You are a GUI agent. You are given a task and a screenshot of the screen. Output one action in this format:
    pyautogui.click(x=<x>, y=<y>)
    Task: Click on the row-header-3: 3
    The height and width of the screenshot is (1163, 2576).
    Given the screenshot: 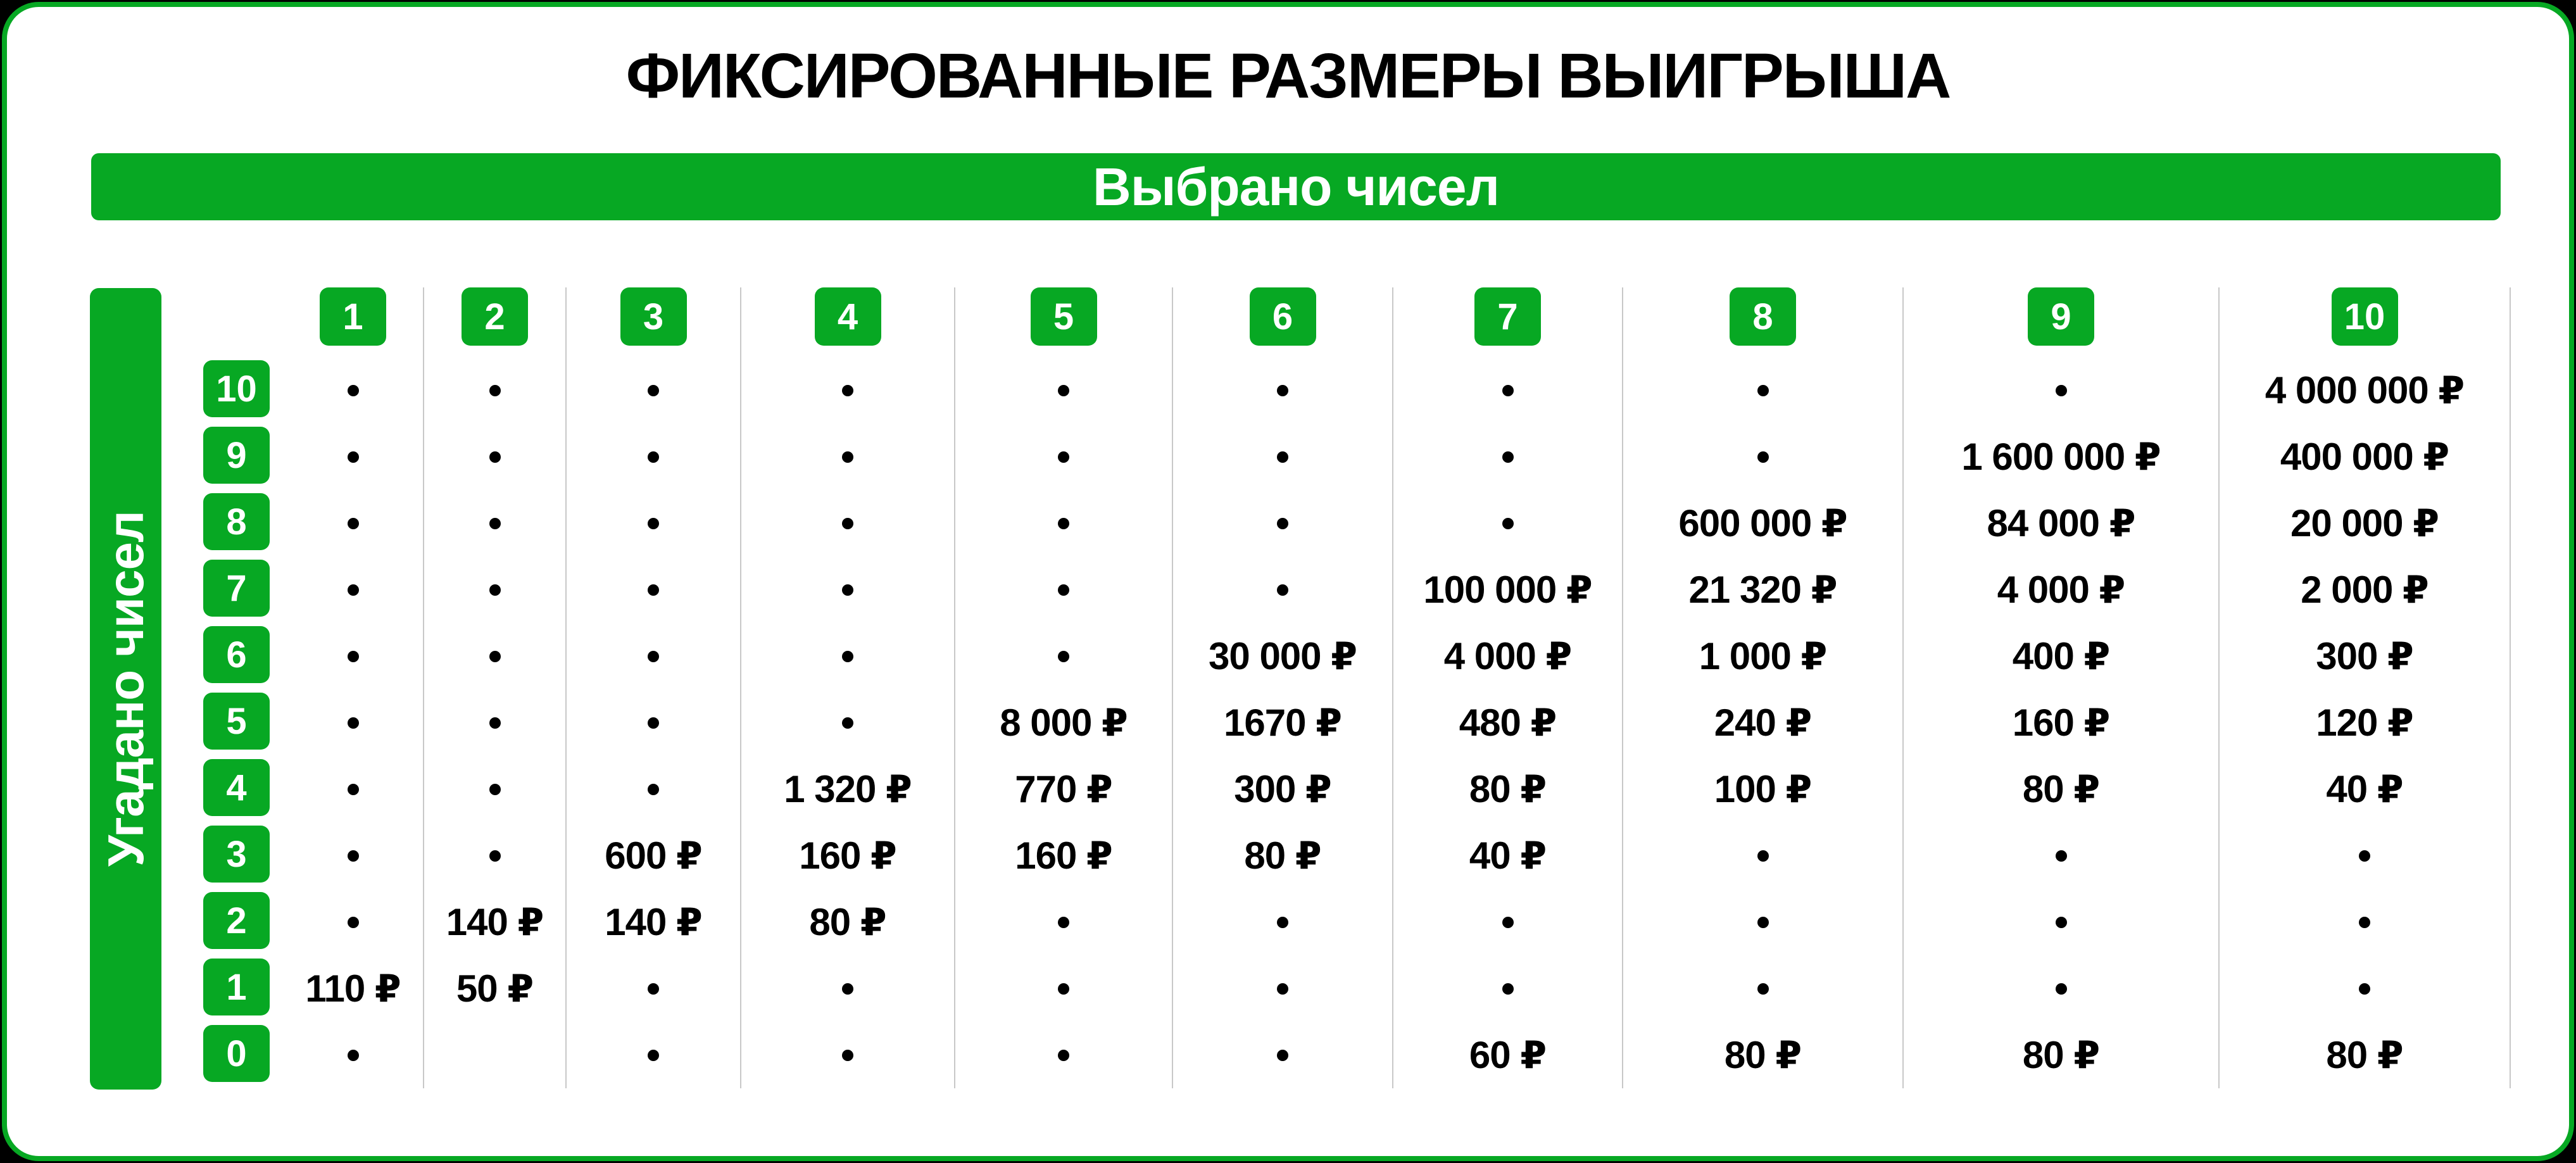 What is the action you would take?
    pyautogui.click(x=236, y=854)
    